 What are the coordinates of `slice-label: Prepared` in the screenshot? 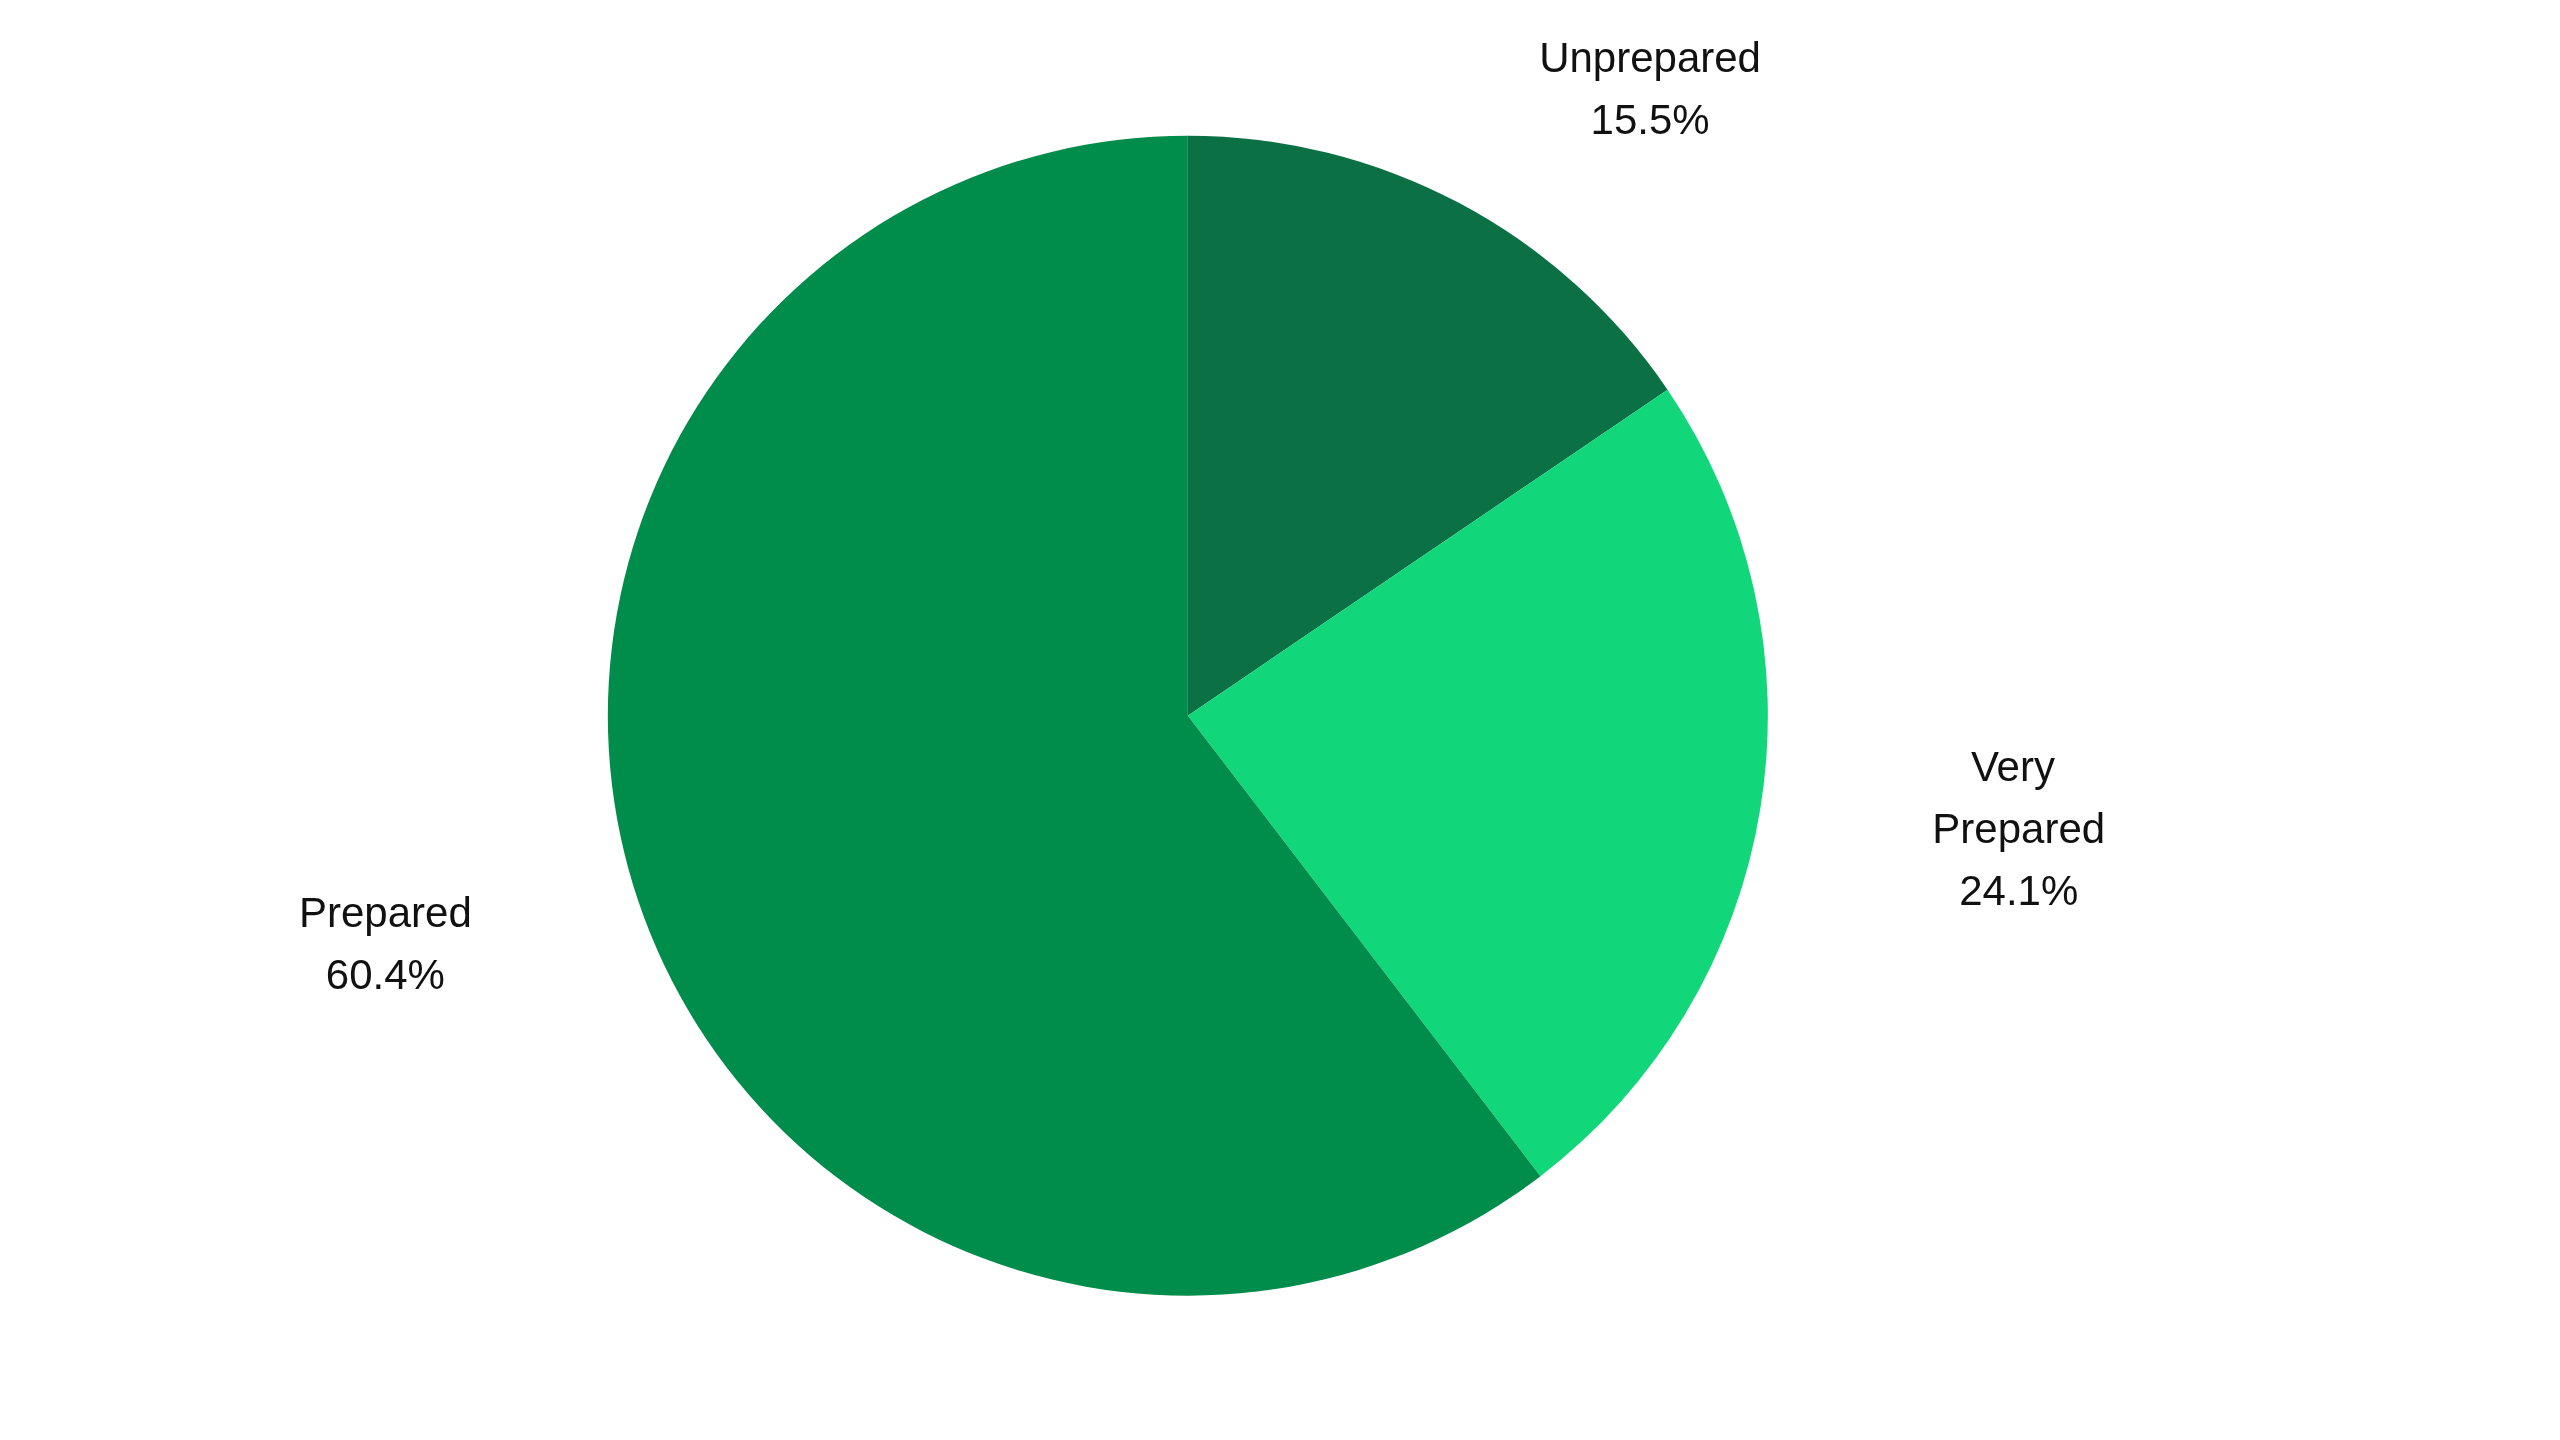 It's located at (385, 913).